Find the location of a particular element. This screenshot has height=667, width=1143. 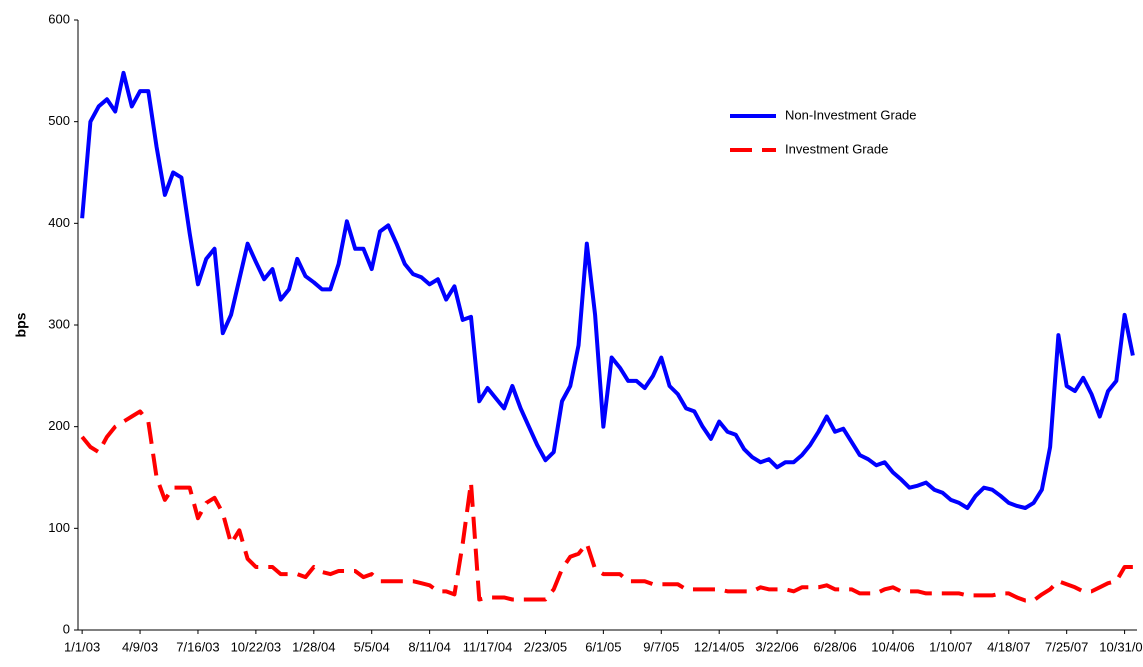

y-tick-label: 0 is located at coordinates (66, 628).